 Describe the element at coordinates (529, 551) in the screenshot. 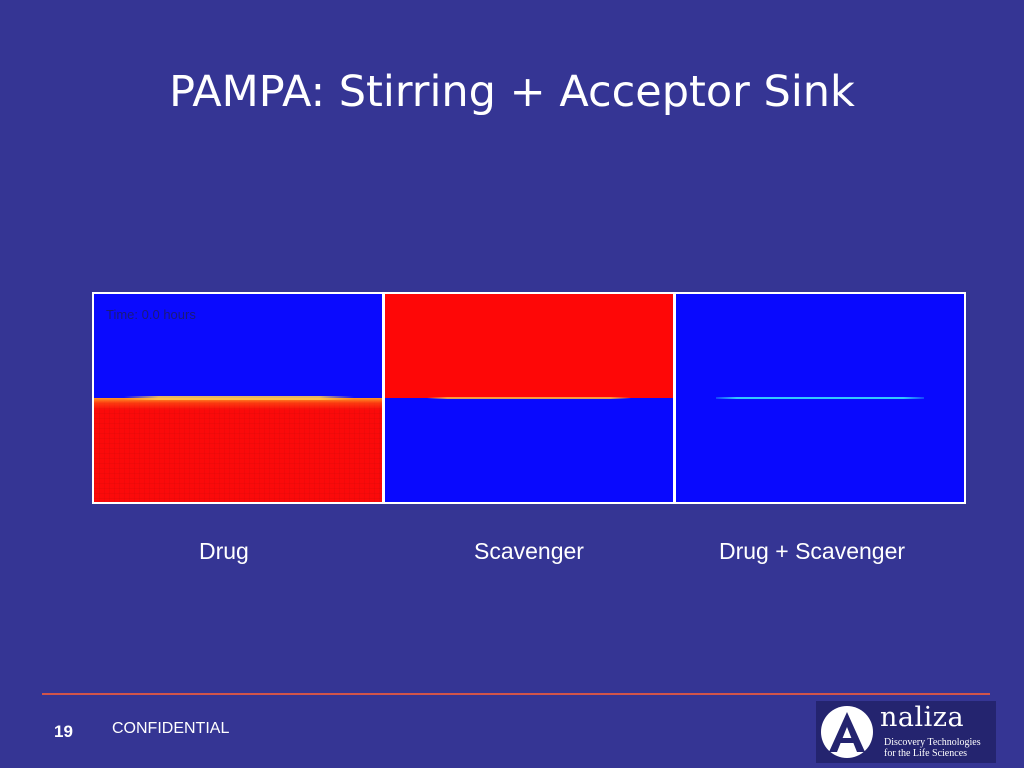

I see `caption-scavenger: Scavenger` at that location.